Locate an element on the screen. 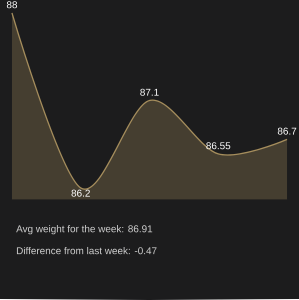  data-label: 86.55 is located at coordinates (218, 146).